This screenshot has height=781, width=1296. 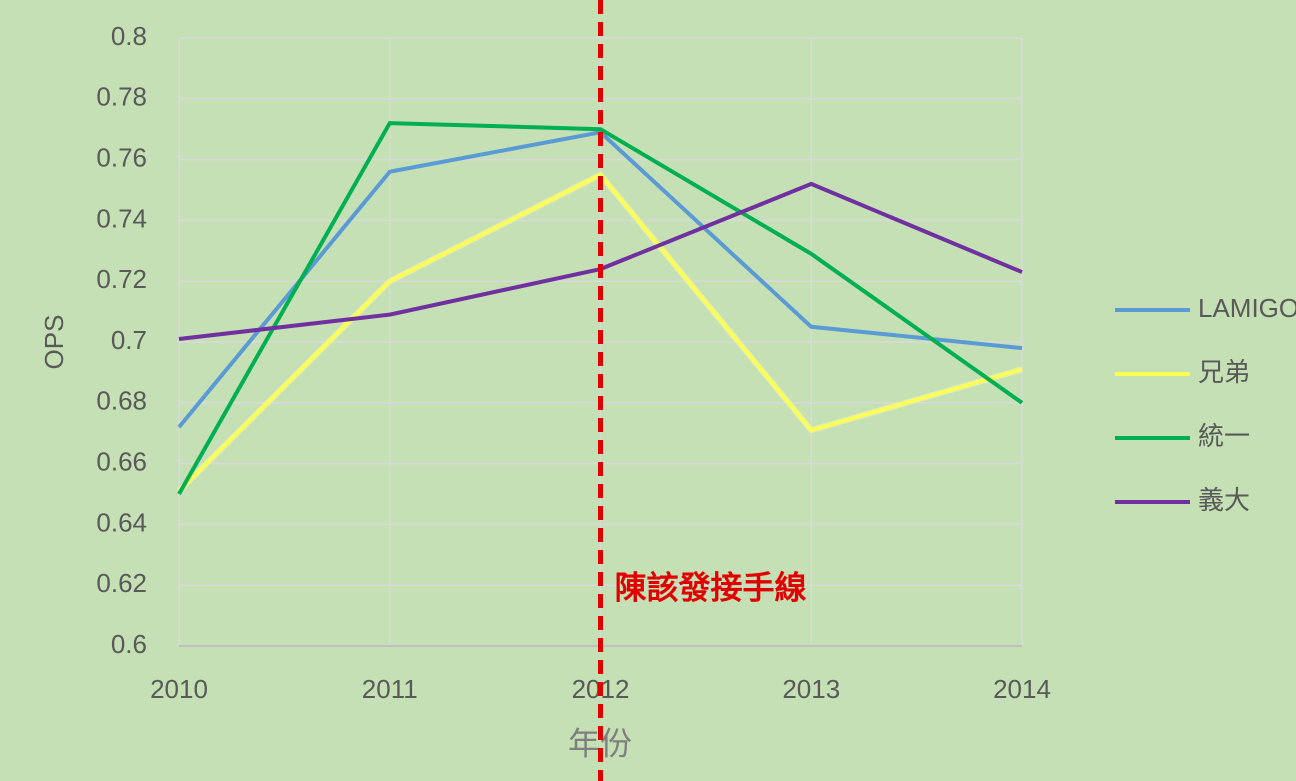 What do you see at coordinates (390, 689) in the screenshot?
I see `x-tick-label: 2011` at bounding box center [390, 689].